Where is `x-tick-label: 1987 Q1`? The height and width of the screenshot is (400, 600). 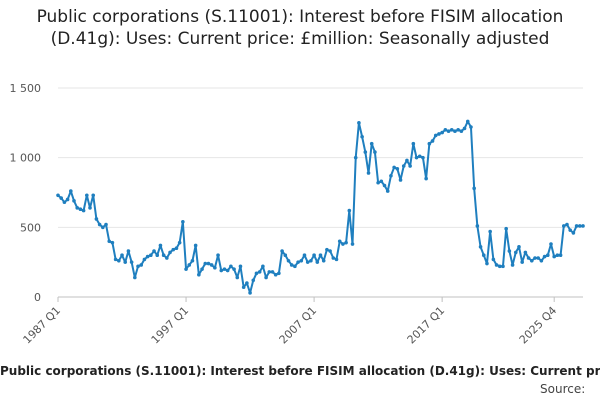 x-tick-label: 1987 Q1 is located at coordinates (42, 325).